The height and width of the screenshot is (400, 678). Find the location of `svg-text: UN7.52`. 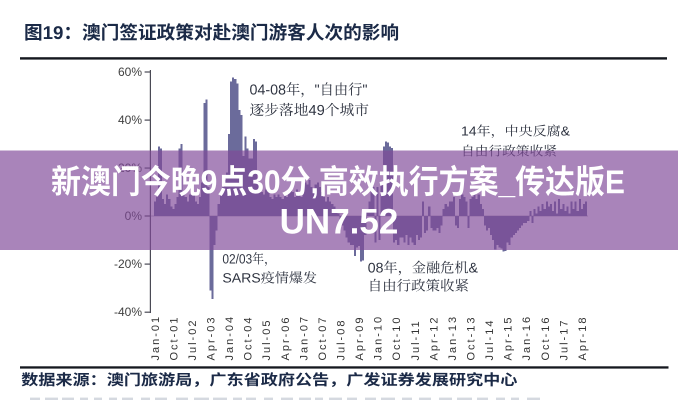

svg-text: UN7.52 is located at coordinates (339, 222).